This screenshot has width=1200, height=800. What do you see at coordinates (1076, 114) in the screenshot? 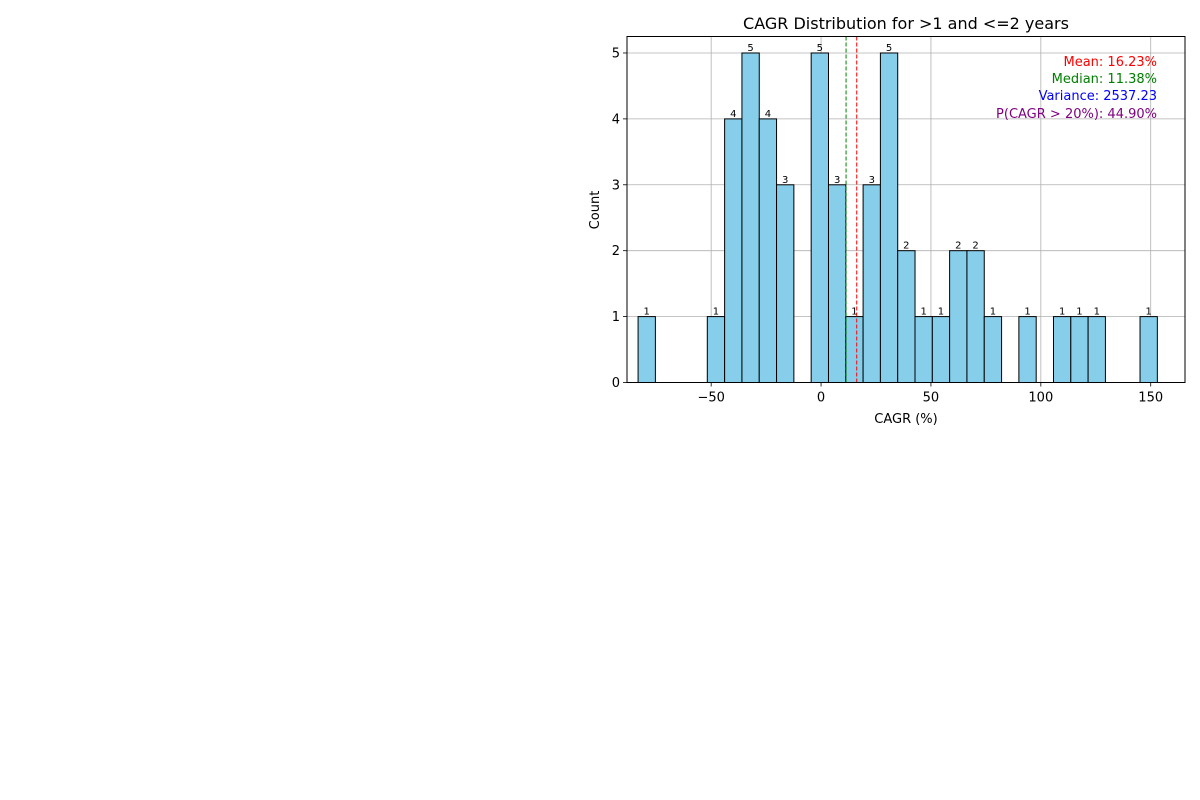
I see `stats-probability: P(CAGR > 20%): 44.90%` at bounding box center [1076, 114].